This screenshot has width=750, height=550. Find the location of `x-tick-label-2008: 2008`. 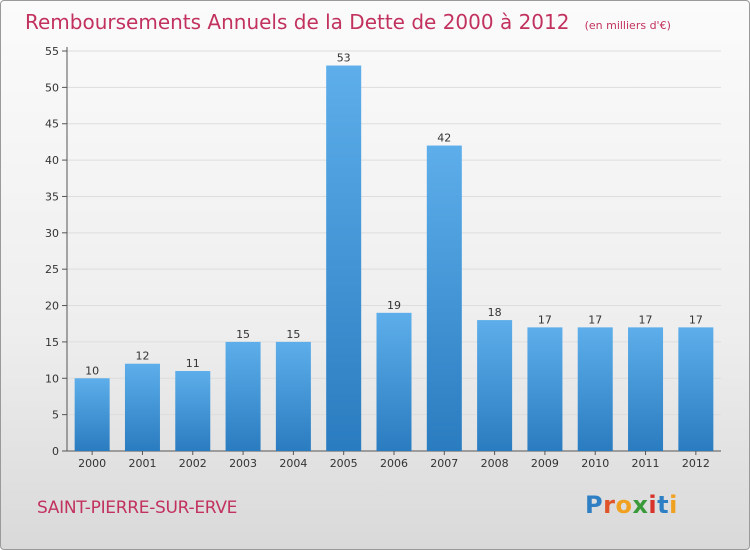

x-tick-label-2008: 2008 is located at coordinates (495, 463).